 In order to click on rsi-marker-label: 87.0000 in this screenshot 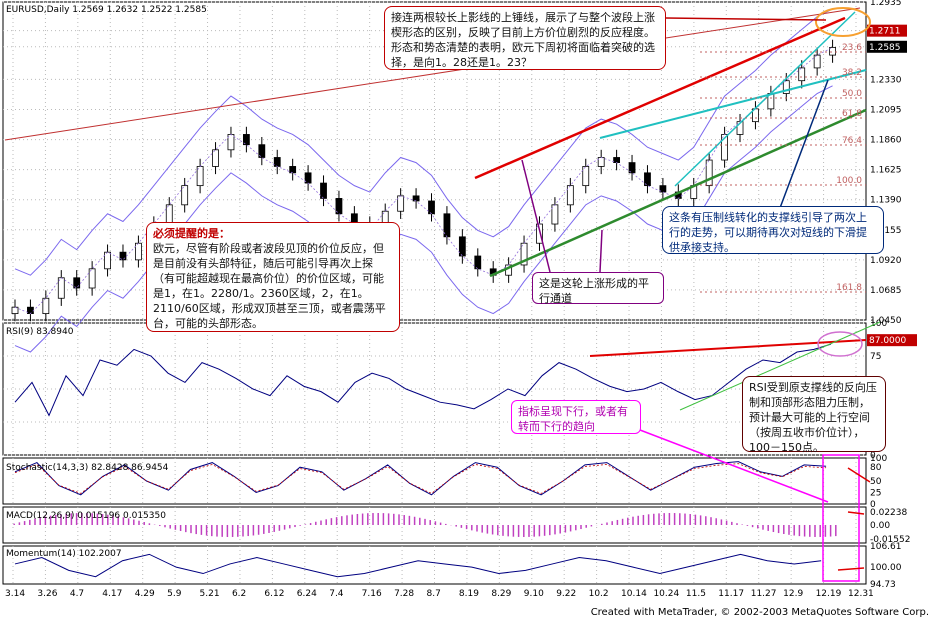, I will do `click(887, 341)`.